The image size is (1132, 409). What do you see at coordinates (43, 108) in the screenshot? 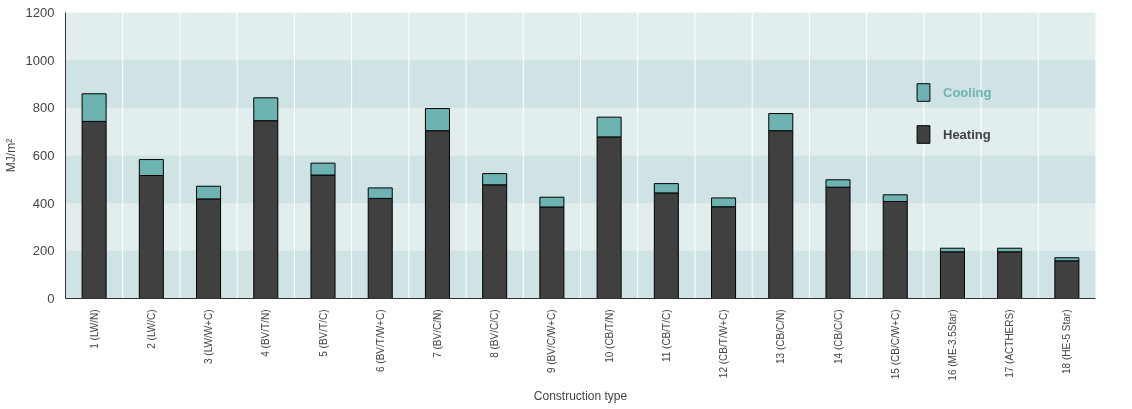
I see `y-tick-label: 800` at bounding box center [43, 108].